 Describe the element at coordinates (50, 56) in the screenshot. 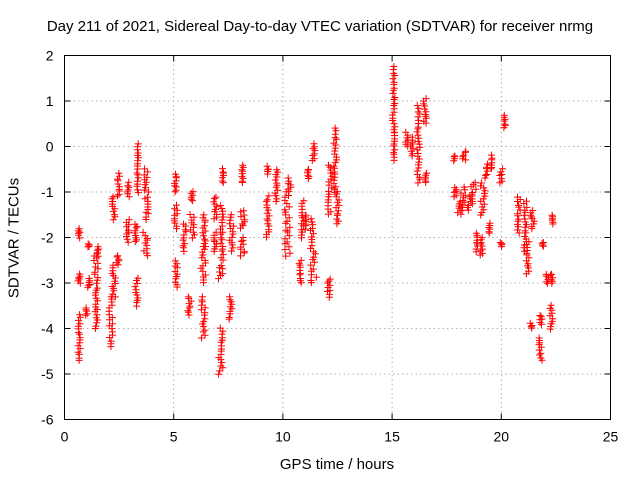

I see `y-tick-label: 2` at that location.